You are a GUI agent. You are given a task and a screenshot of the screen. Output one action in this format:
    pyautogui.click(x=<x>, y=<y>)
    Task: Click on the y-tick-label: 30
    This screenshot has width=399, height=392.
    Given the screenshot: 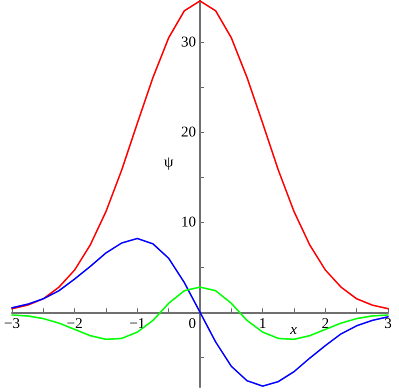 What is the action you would take?
    pyautogui.click(x=188, y=42)
    